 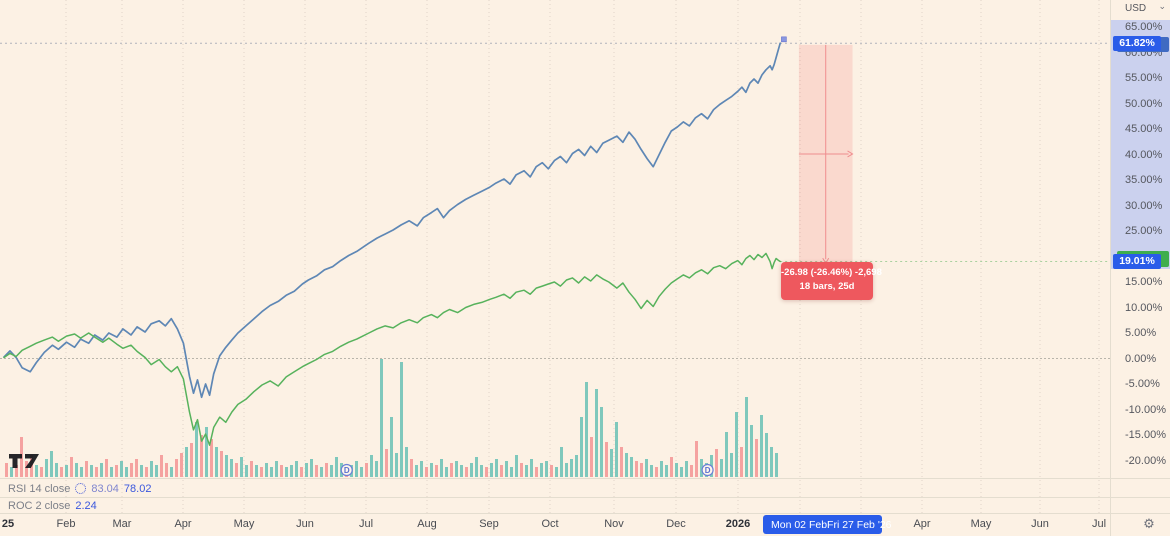 I want to click on time-tick-label: Sep, so click(x=489, y=524).